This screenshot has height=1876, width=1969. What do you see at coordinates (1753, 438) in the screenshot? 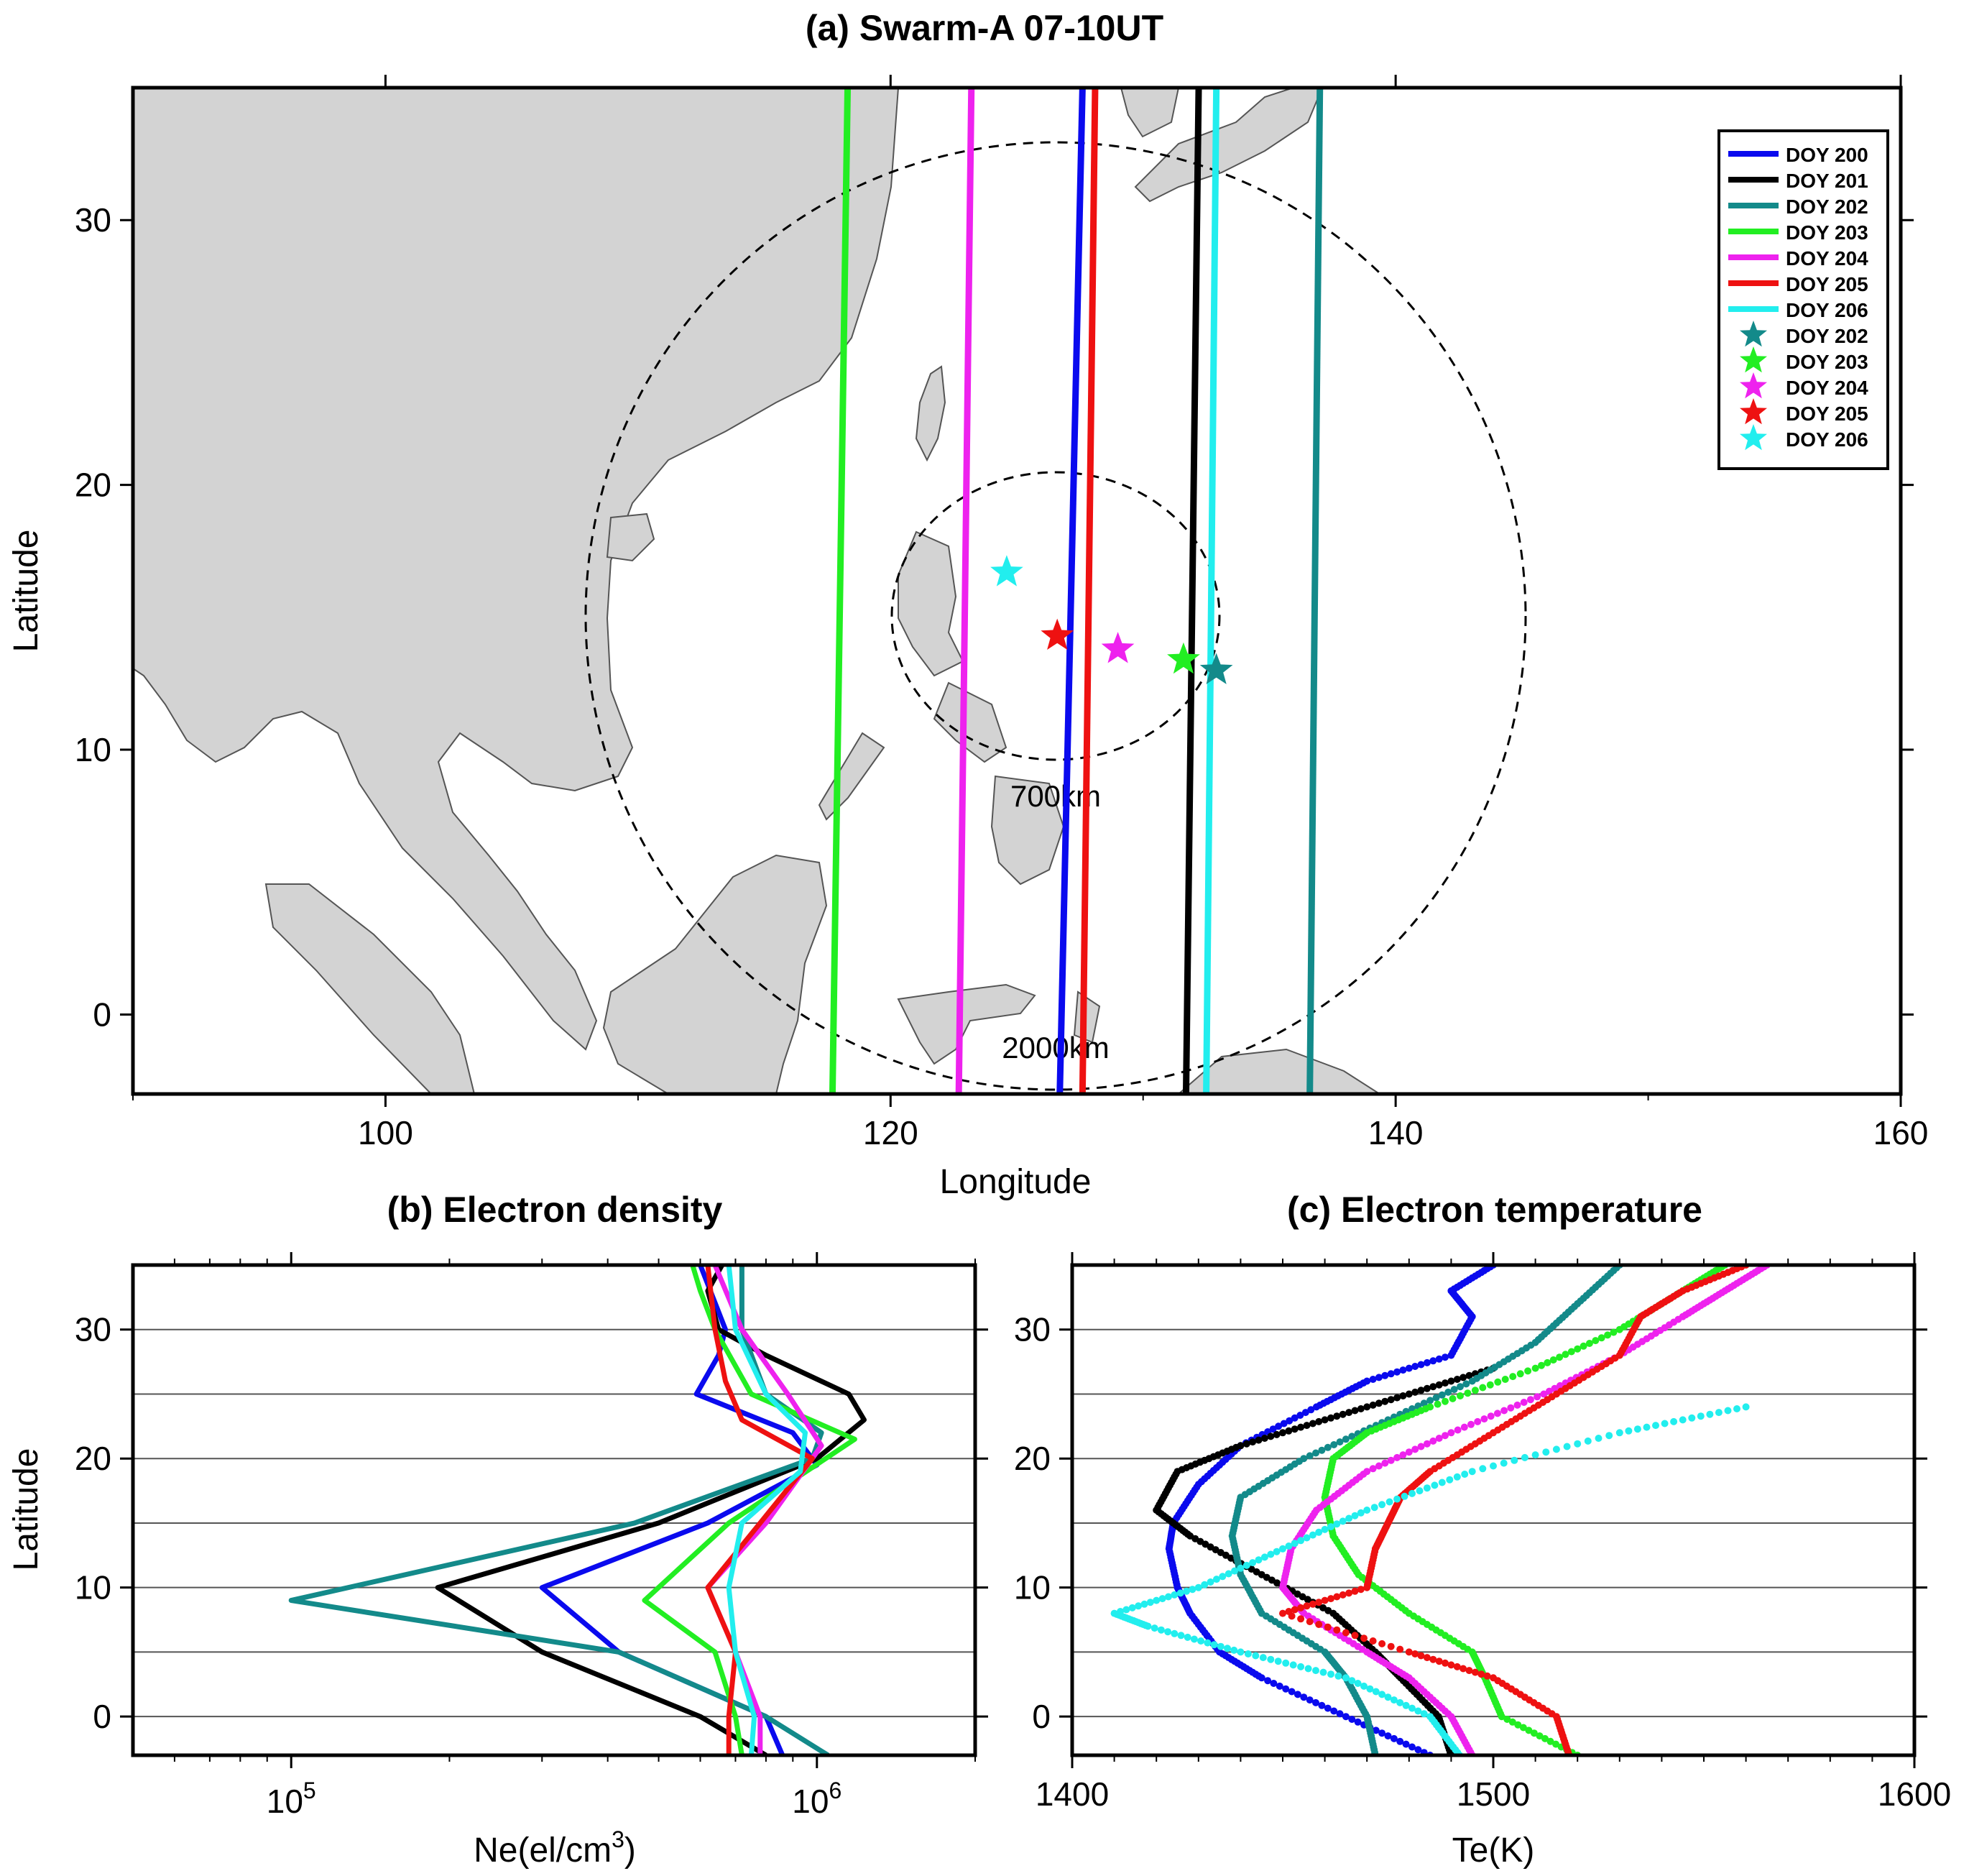
I see `legend-star-swatch` at bounding box center [1753, 438].